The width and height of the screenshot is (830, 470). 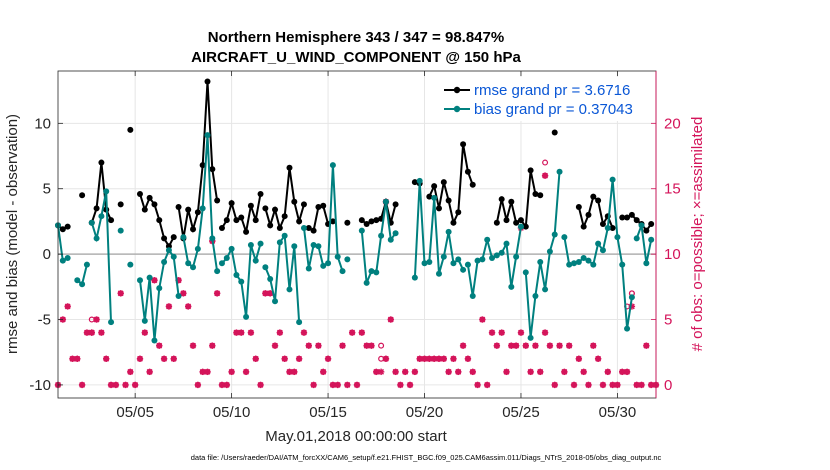 I want to click on legend-rmse-marker, so click(x=457, y=90).